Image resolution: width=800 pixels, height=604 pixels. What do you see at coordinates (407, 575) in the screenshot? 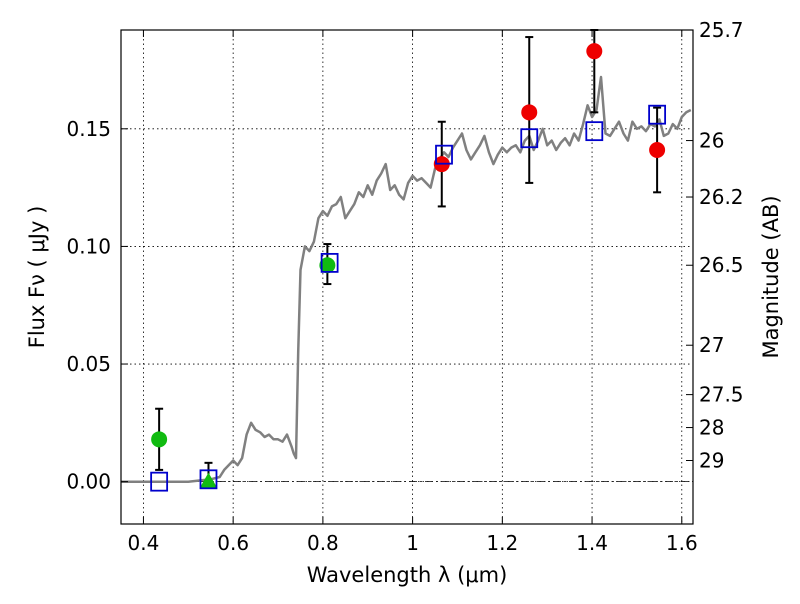
I see `x-axis-label: Wavelength λ (μm)` at bounding box center [407, 575].